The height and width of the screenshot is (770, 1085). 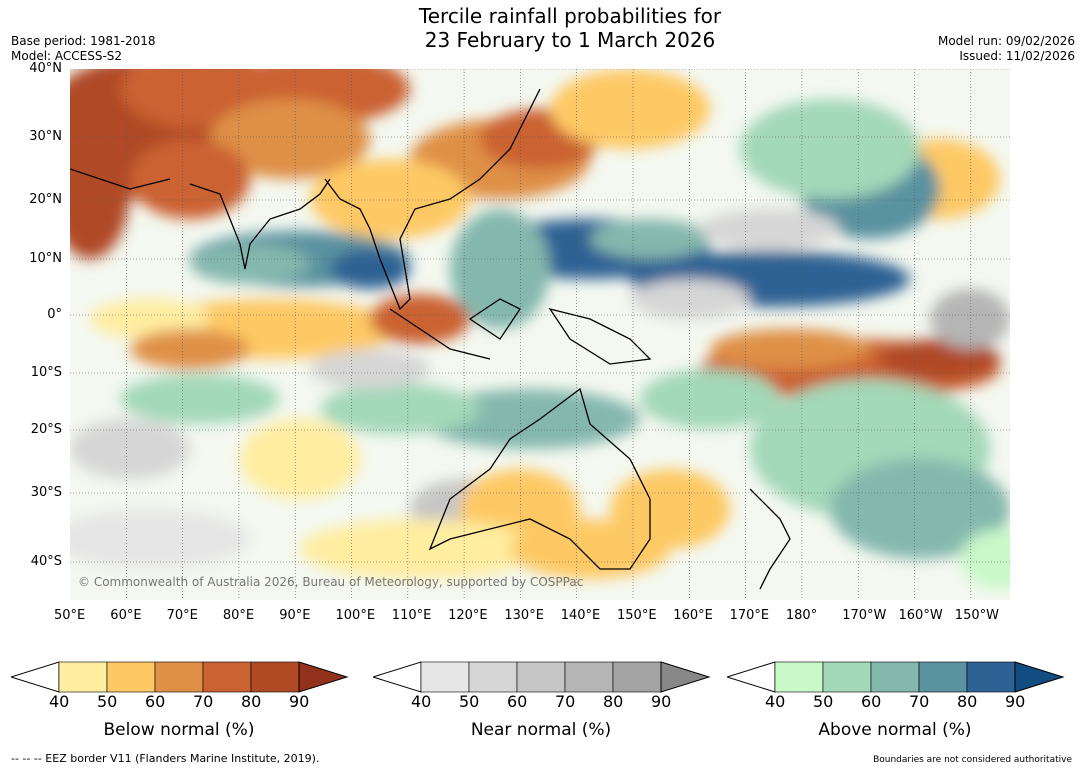 I want to click on colorbar-label: Near normal (%), so click(x=541, y=730).